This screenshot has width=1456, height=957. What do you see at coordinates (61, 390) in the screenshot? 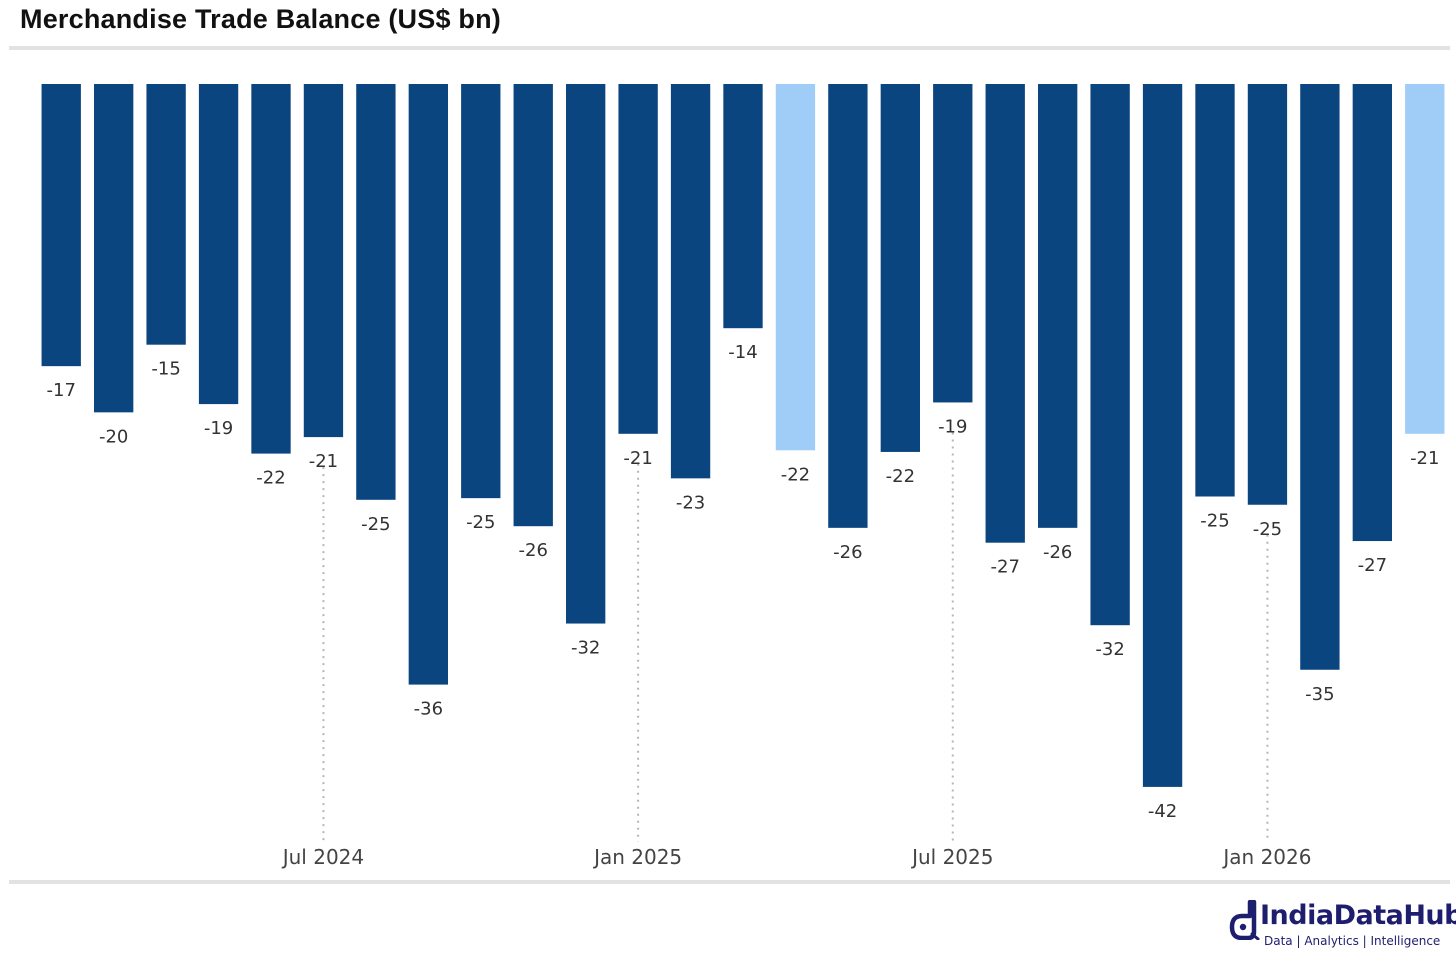
I see `bar-value-label: -17` at bounding box center [61, 390].